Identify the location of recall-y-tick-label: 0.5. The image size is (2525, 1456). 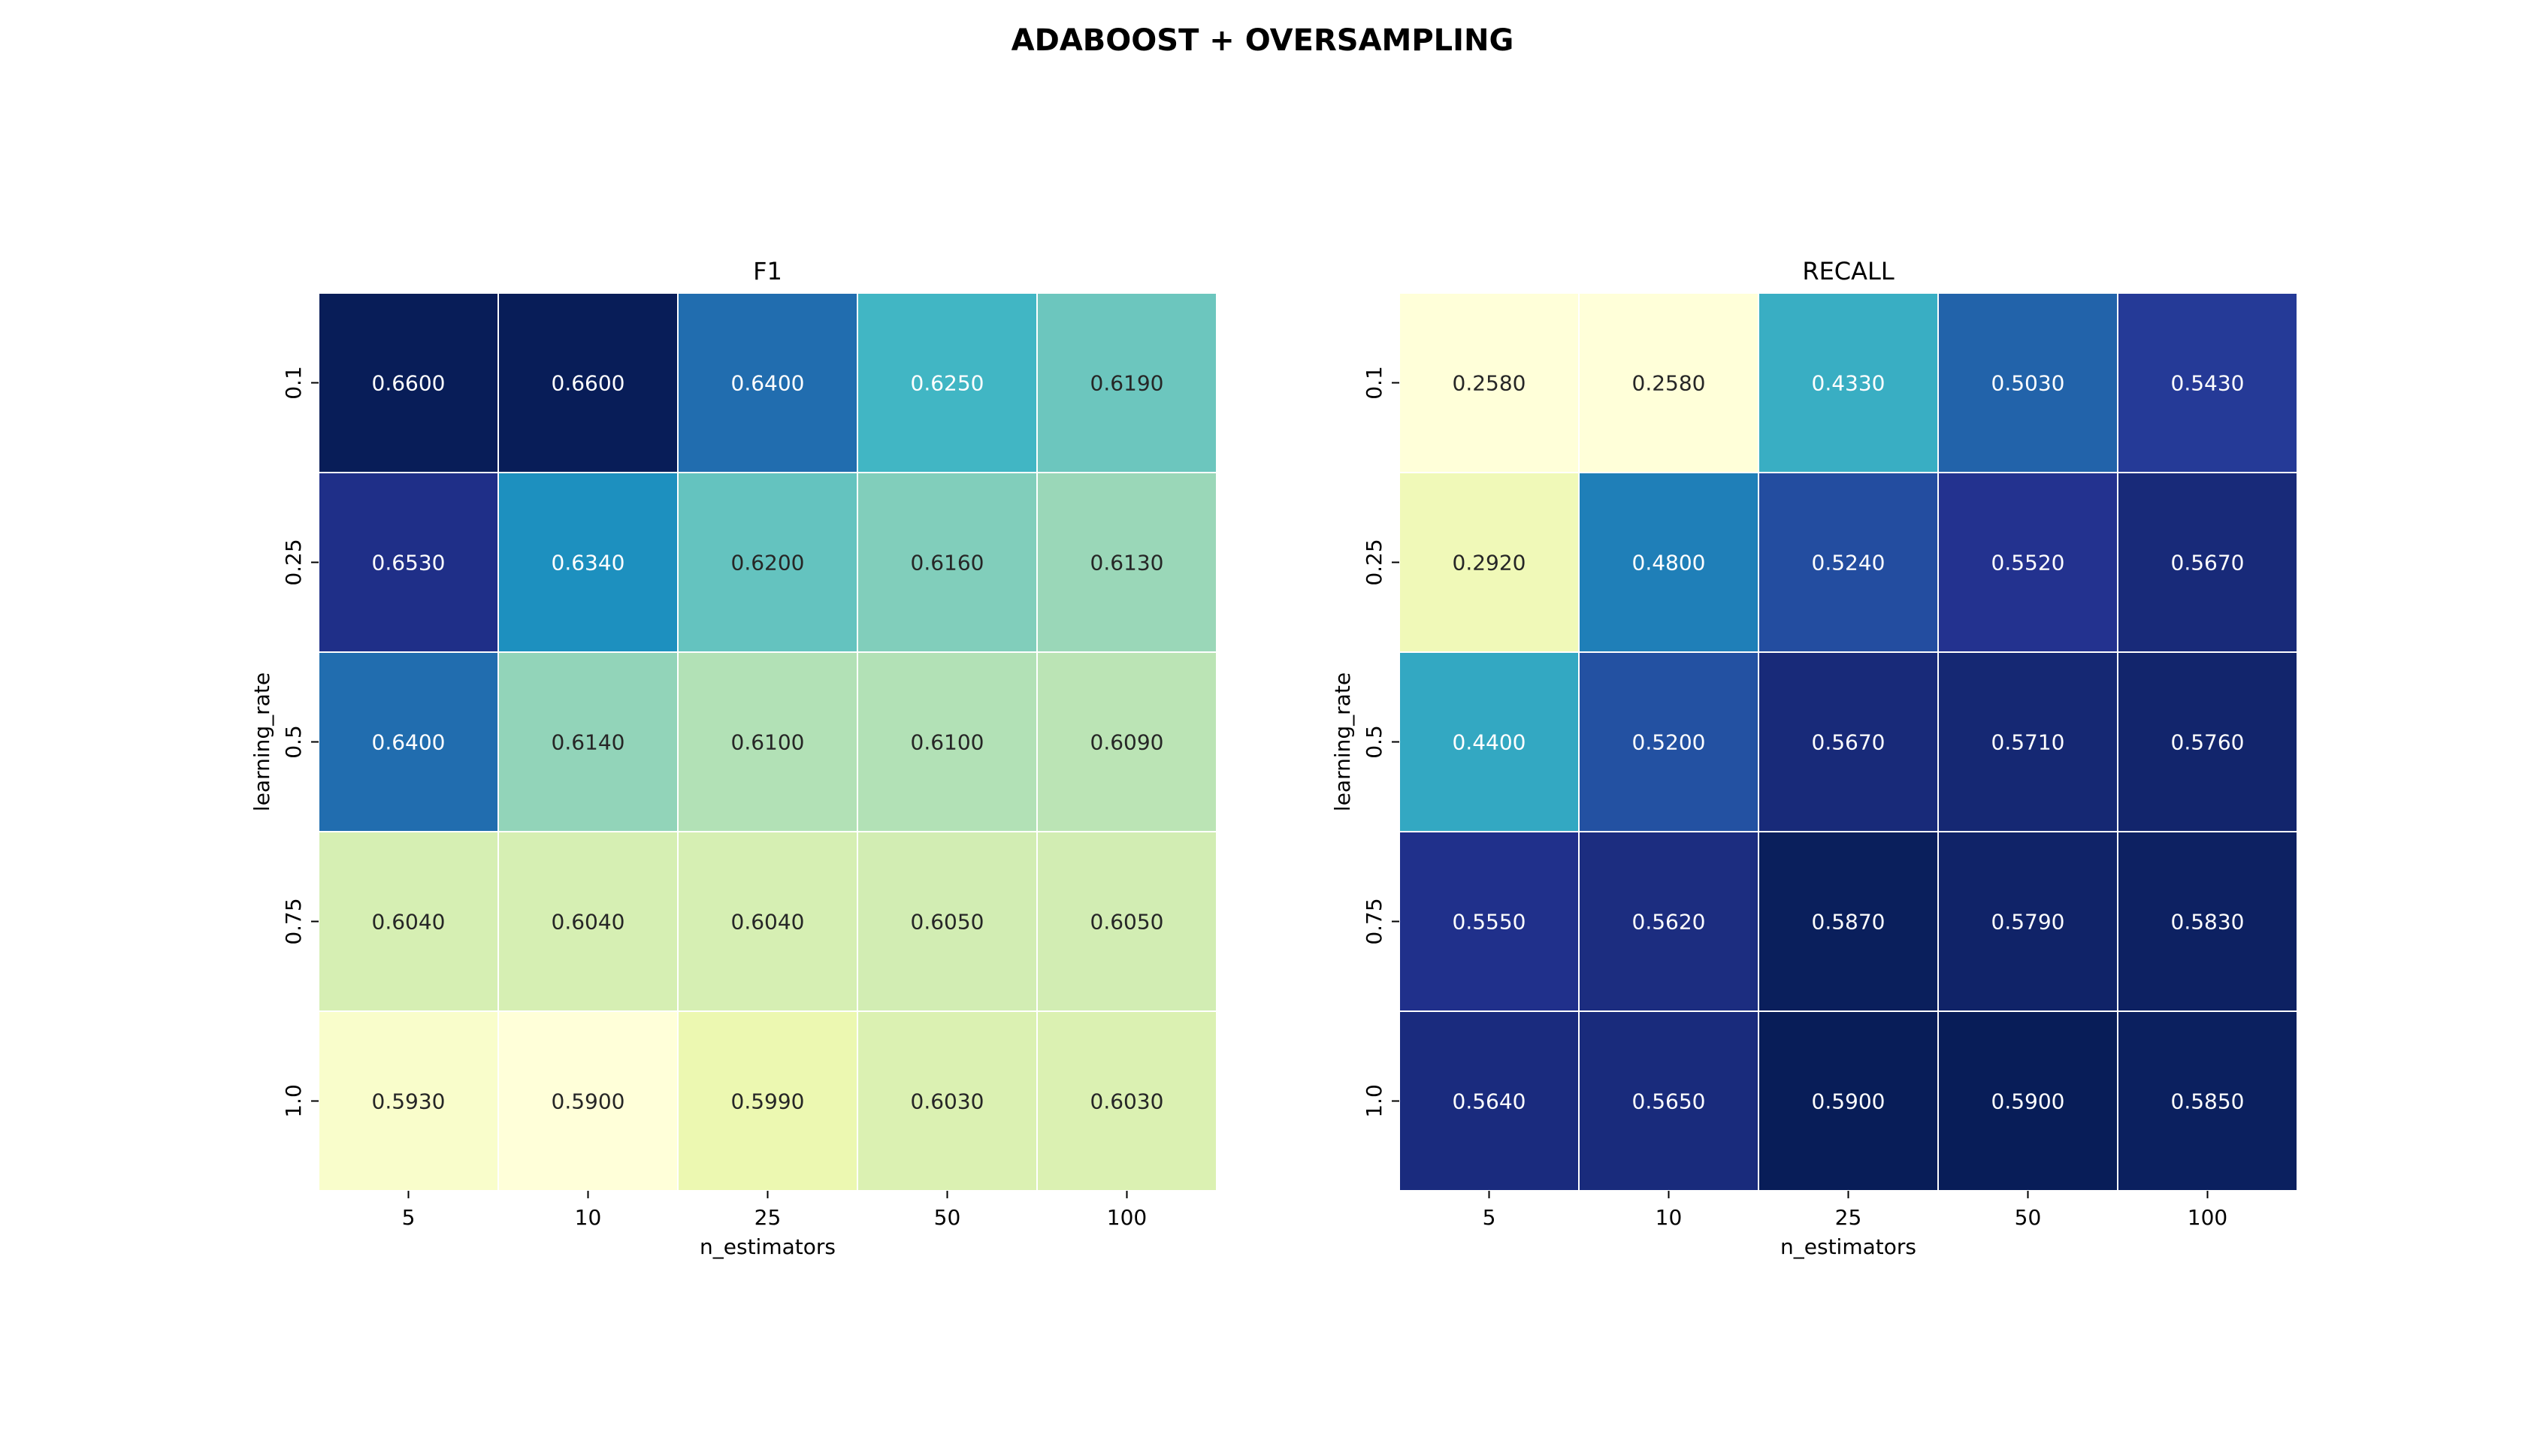
(1374, 742).